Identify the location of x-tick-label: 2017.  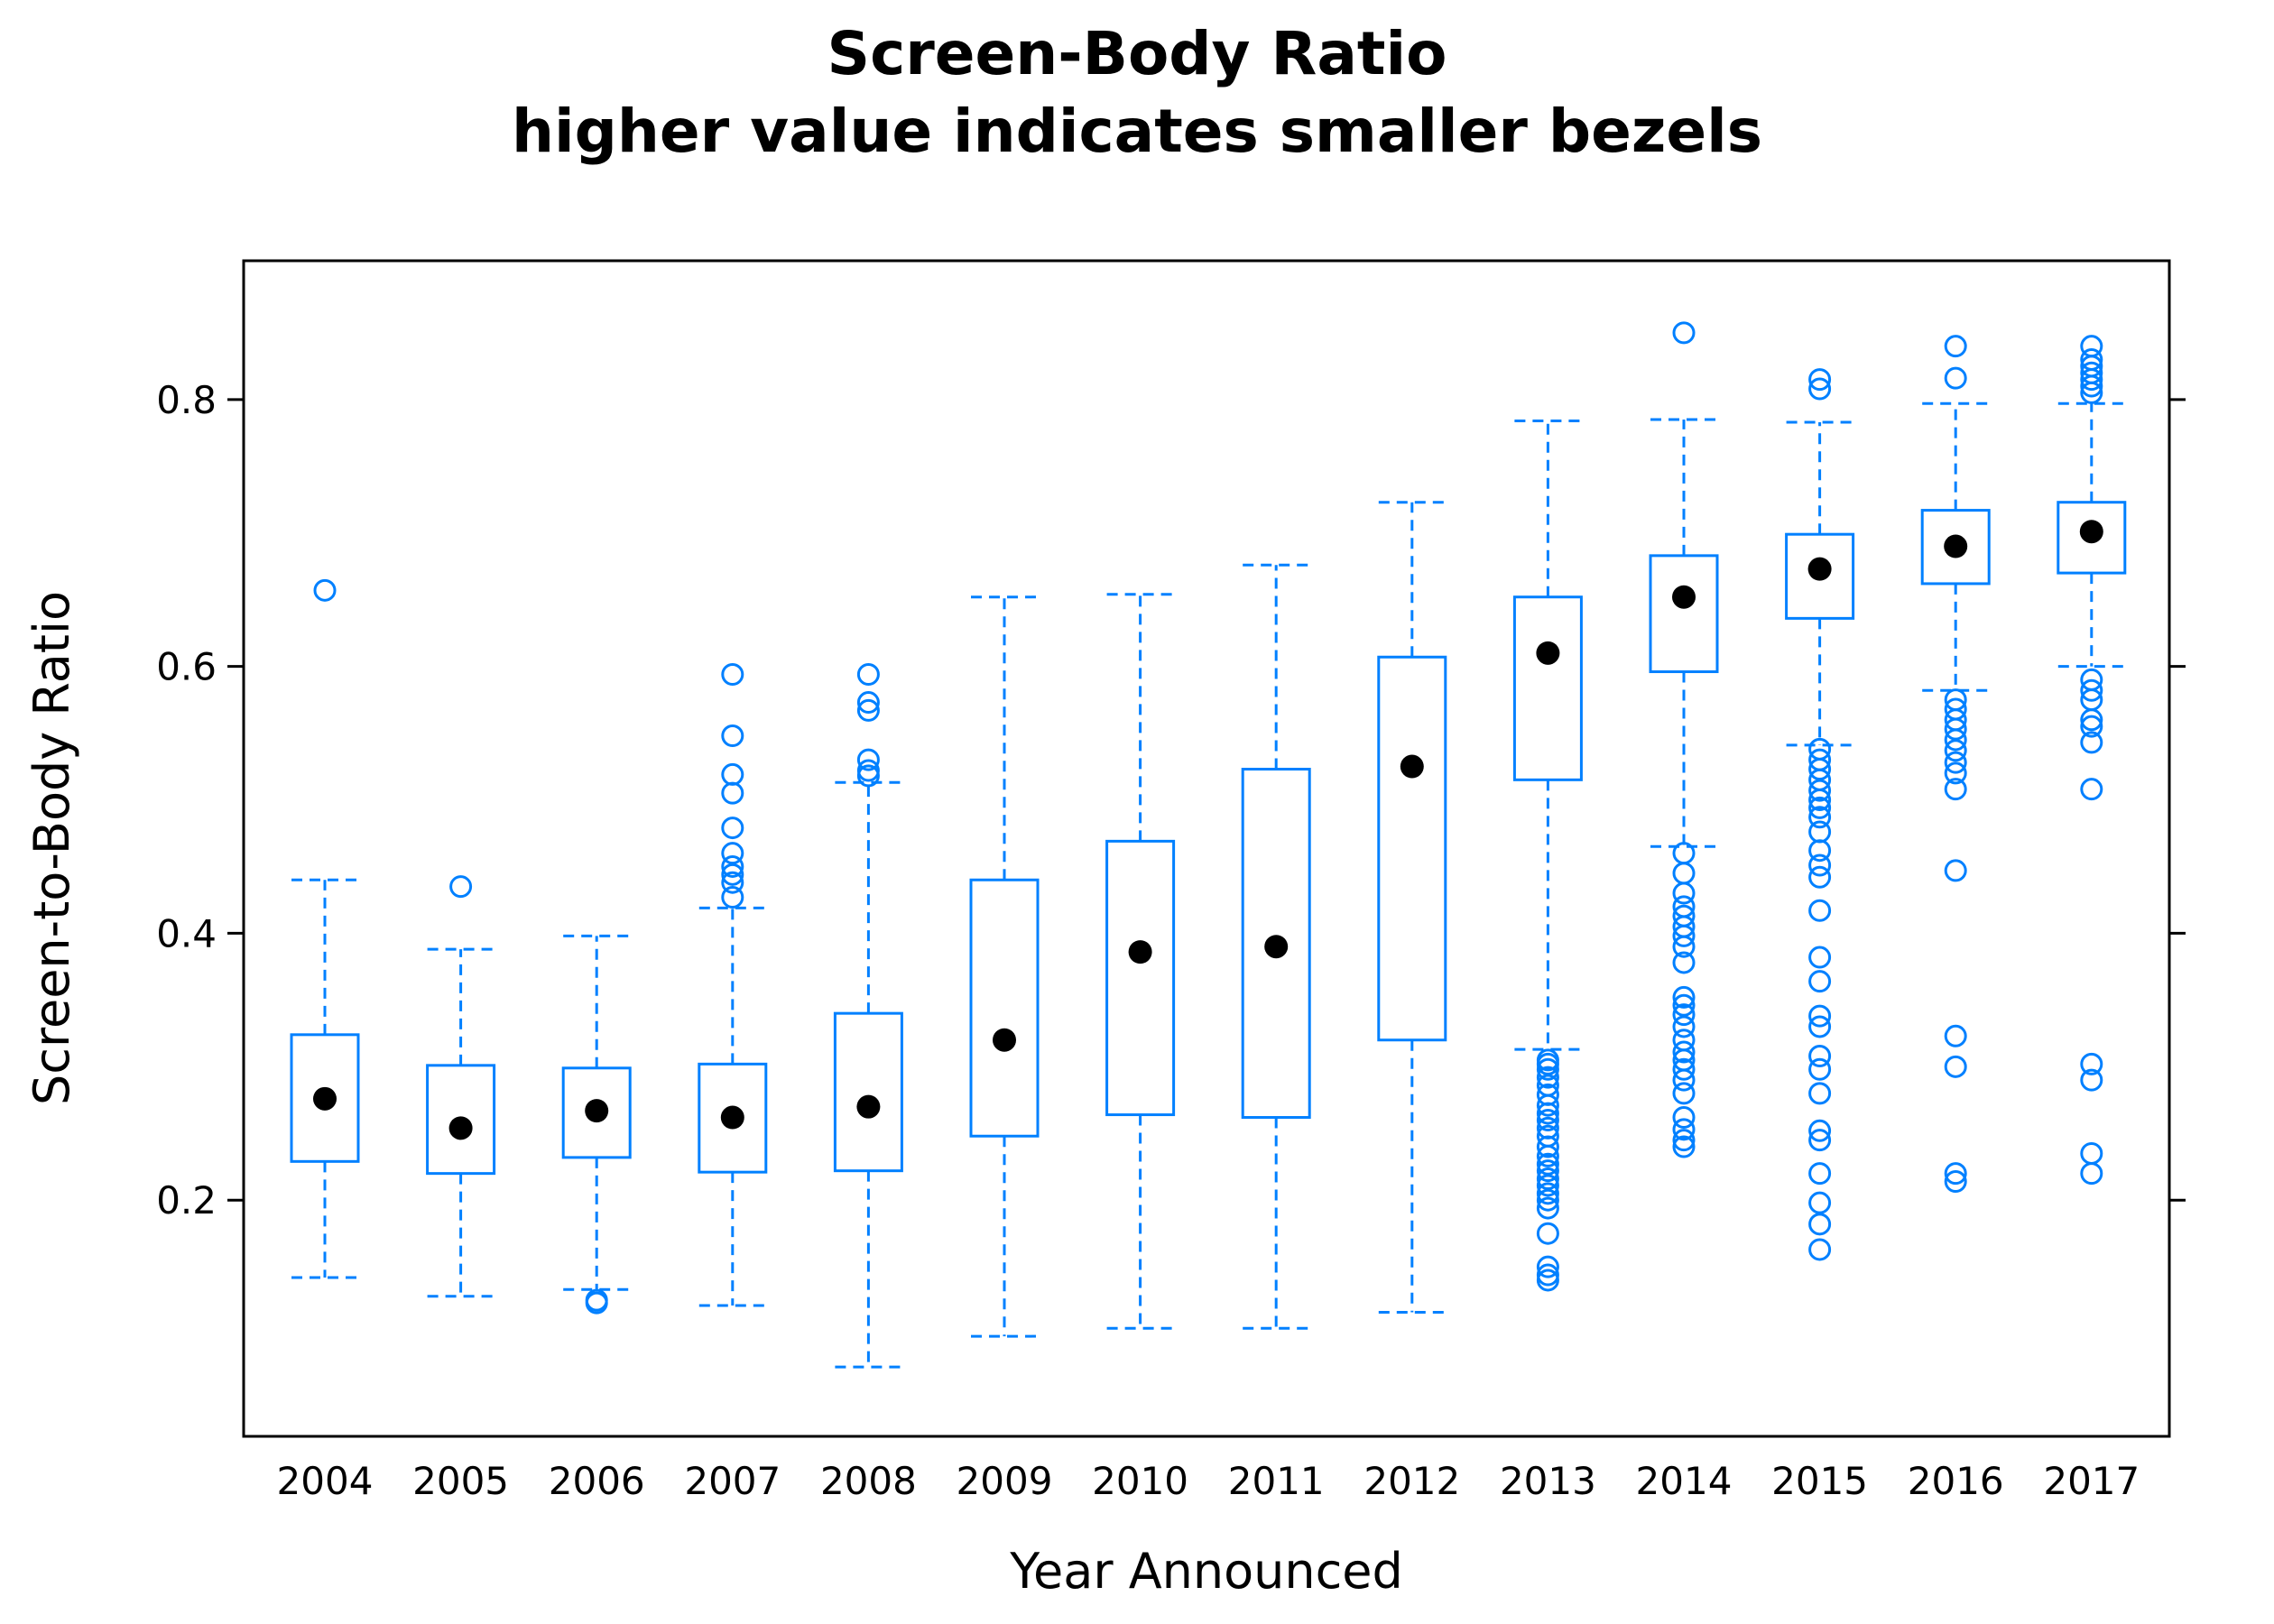
(2092, 1481).